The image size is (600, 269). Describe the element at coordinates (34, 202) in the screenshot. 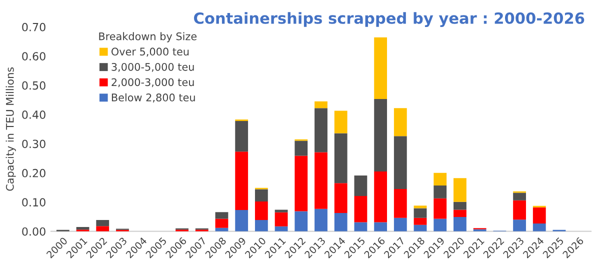

I see `y-tick-label: 0.10` at that location.